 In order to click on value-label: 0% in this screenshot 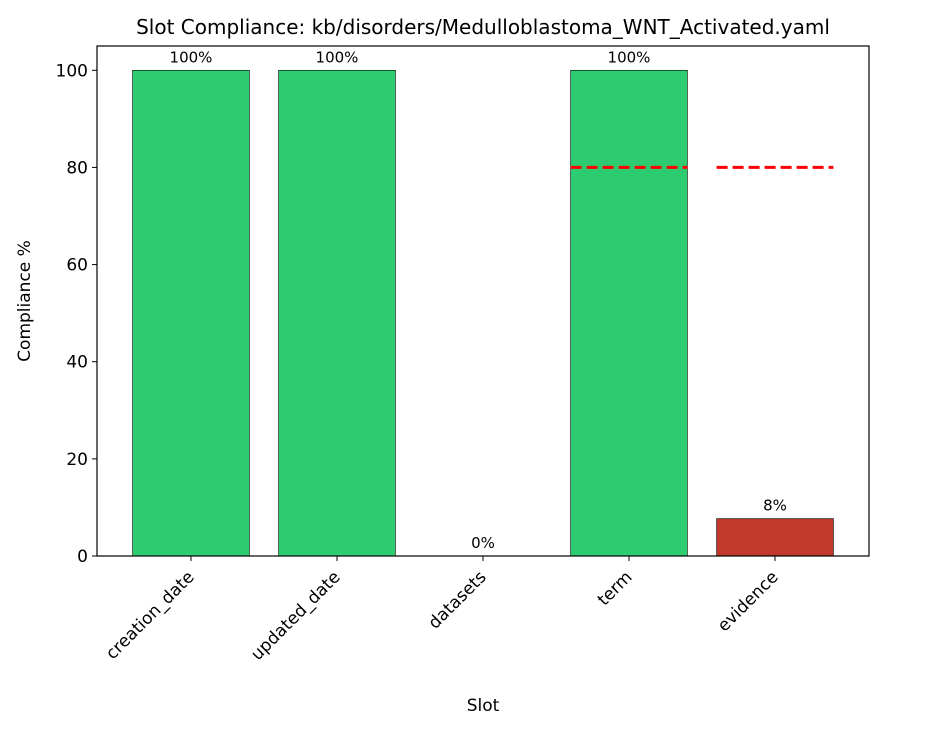, I will do `click(483, 543)`.